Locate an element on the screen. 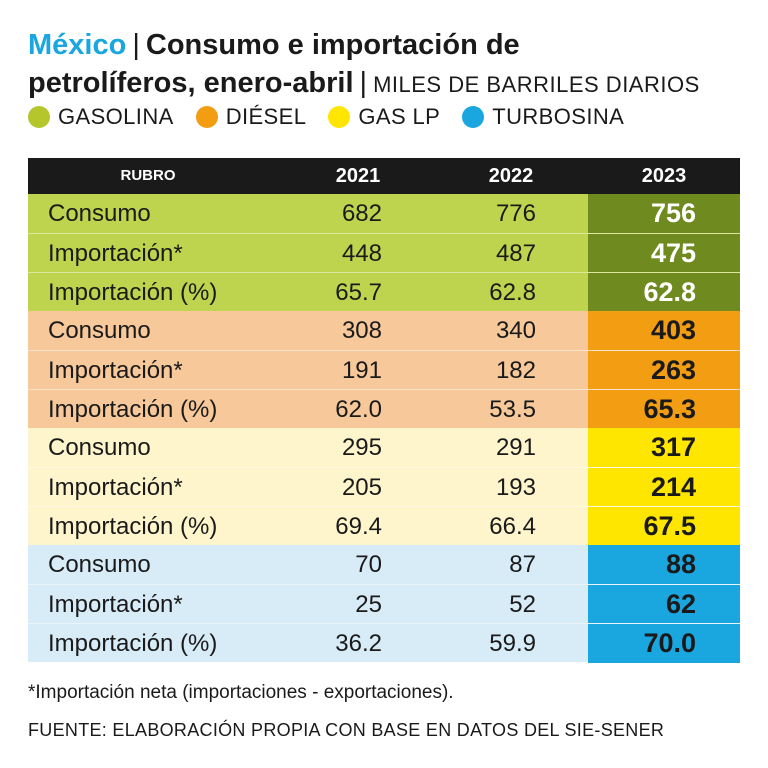 The width and height of the screenshot is (768, 768). cell-2023: 756 is located at coordinates (664, 213).